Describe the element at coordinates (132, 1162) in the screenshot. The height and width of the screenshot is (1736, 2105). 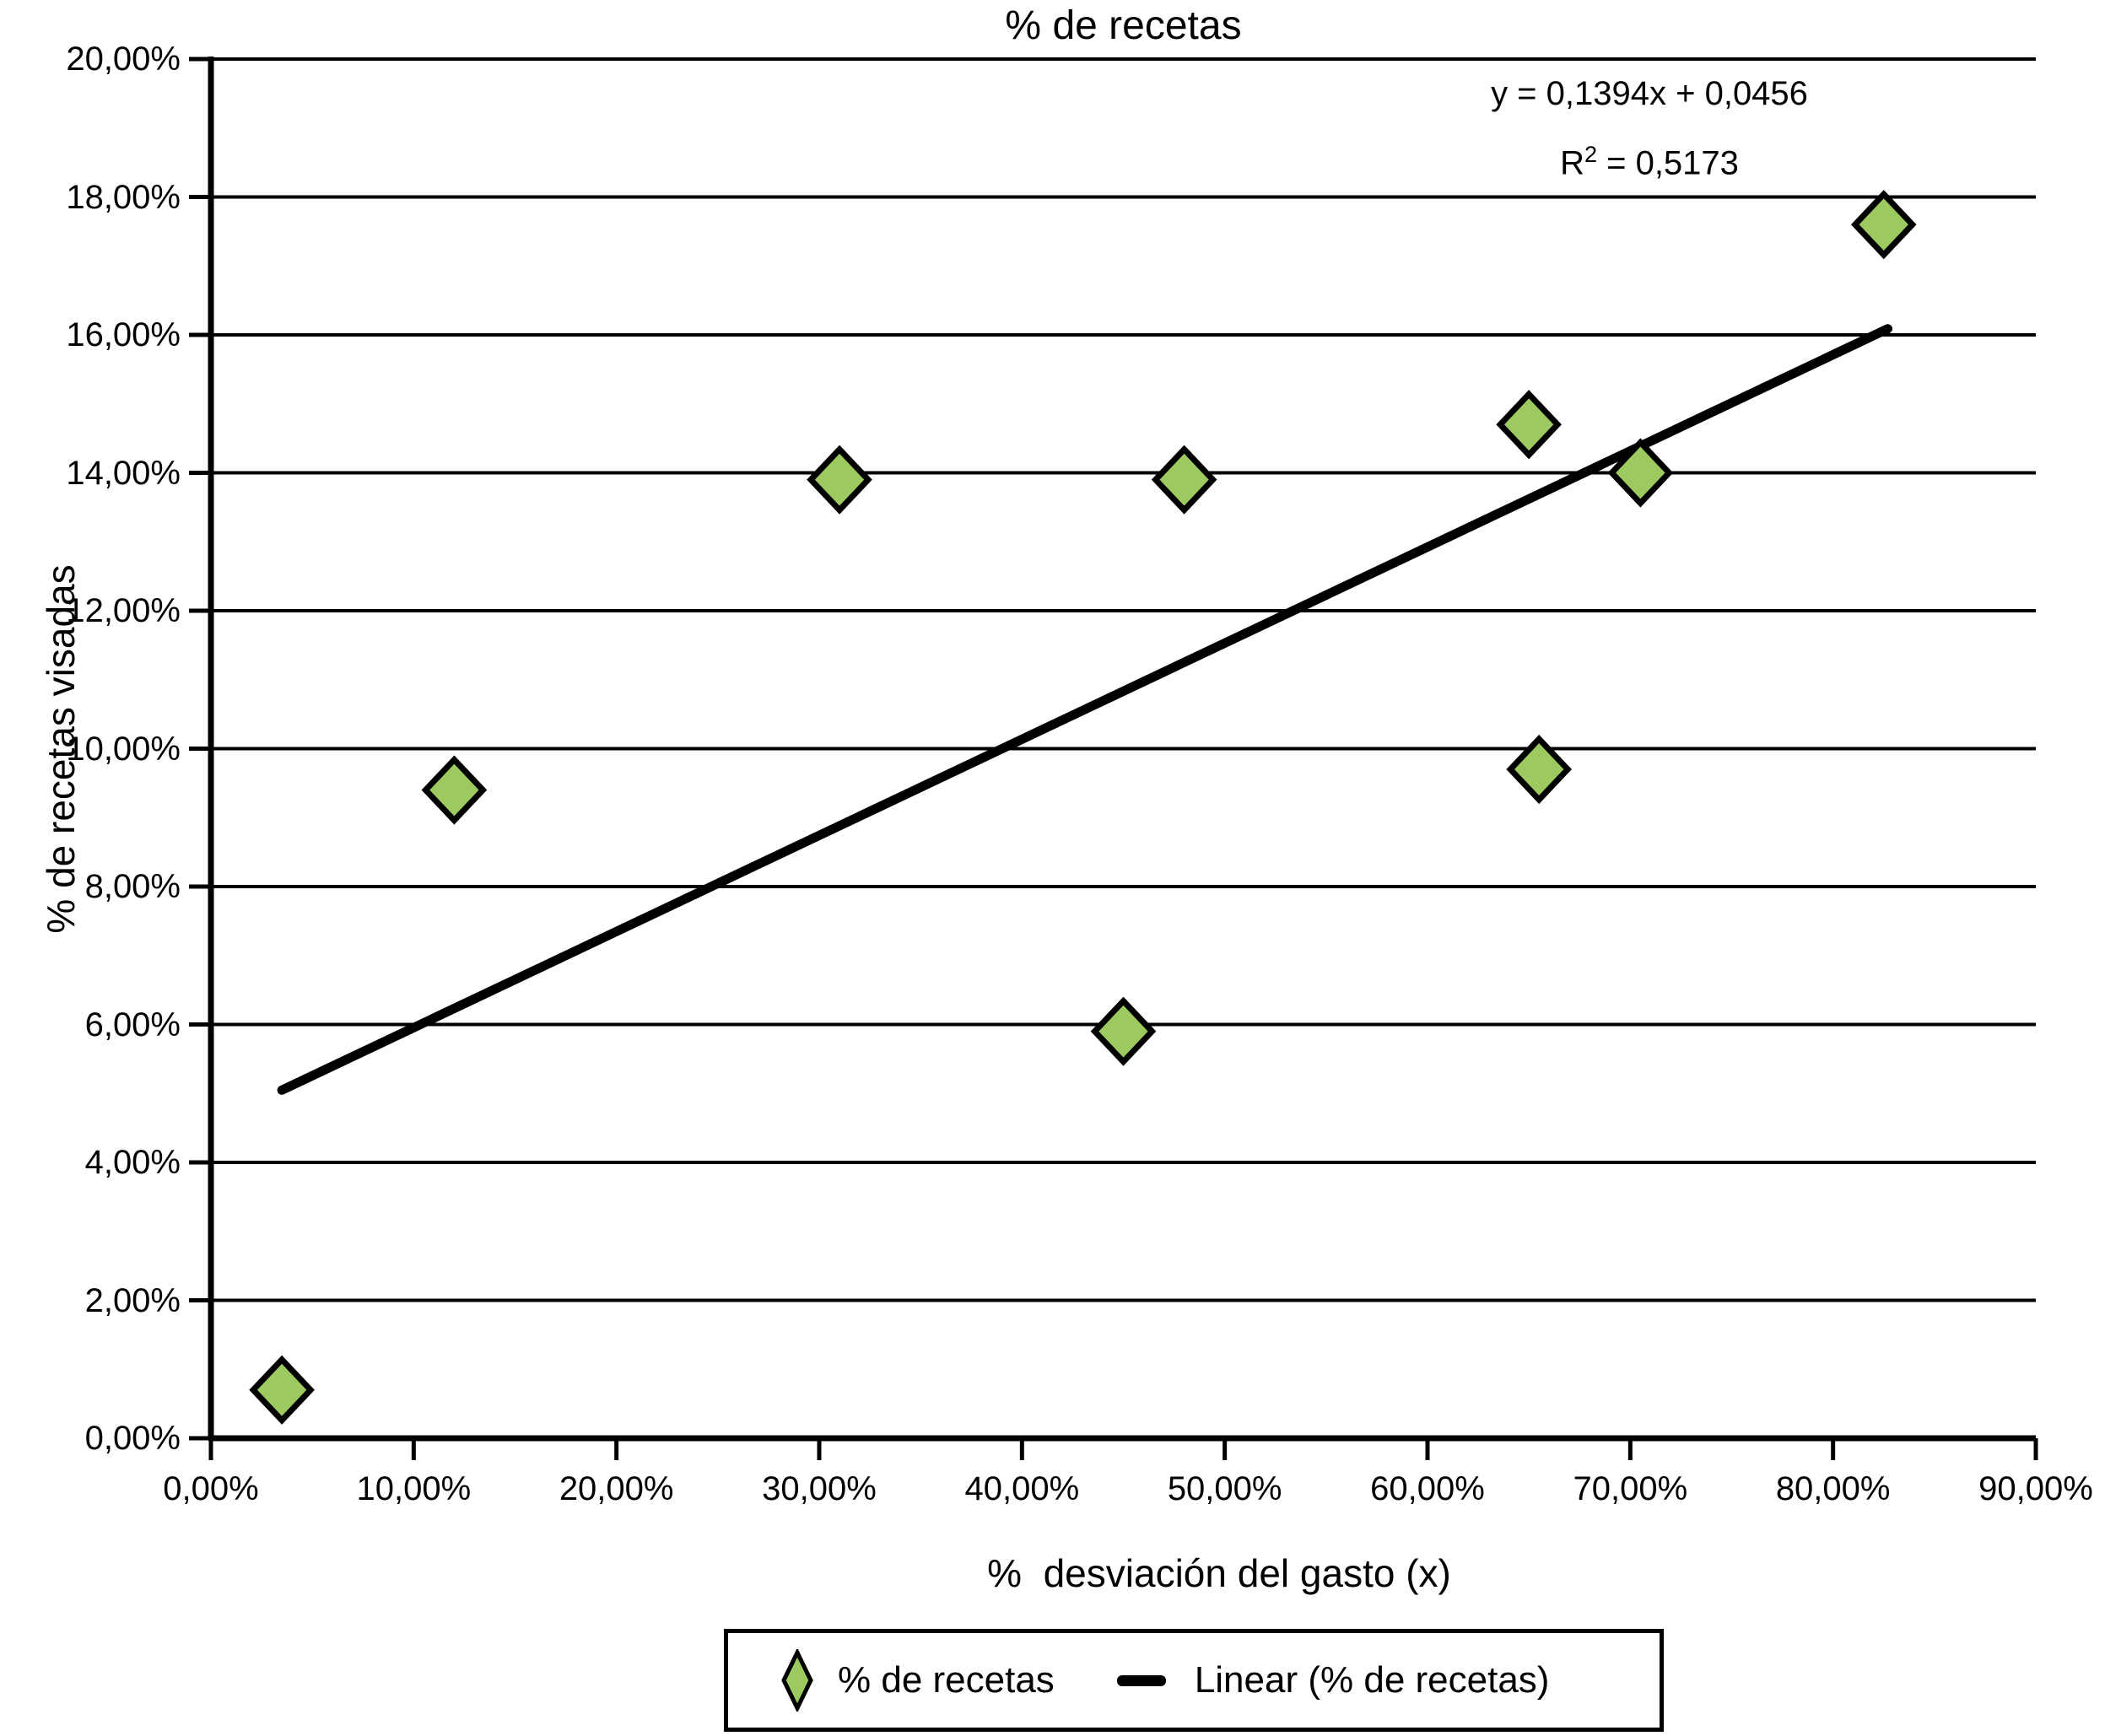
I see `y-tick-label: 4,00%` at that location.